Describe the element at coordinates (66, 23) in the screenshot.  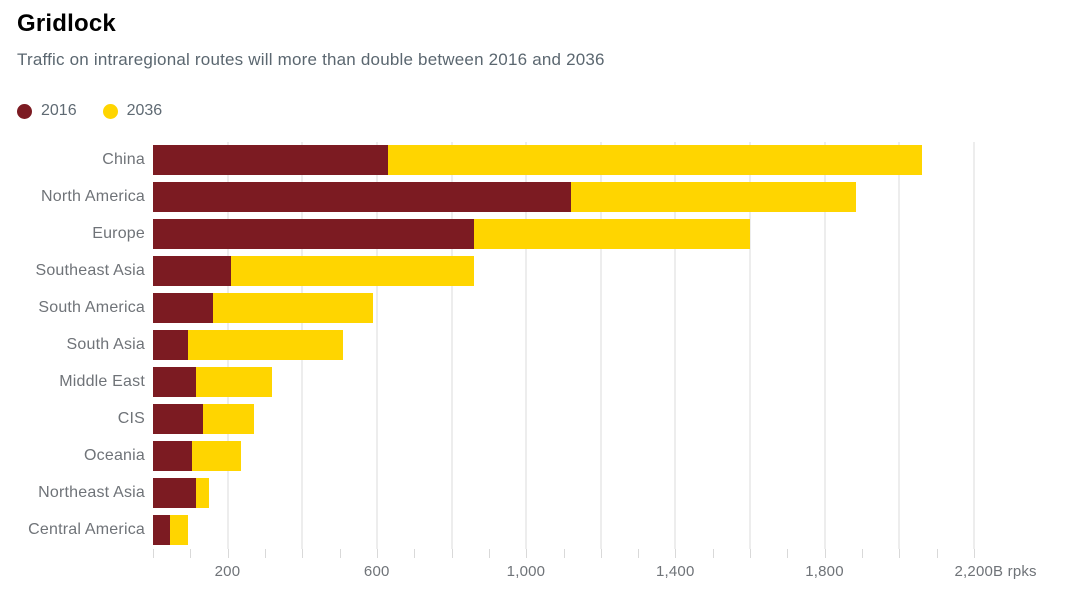
I see `chart-title: Gridlock` at that location.